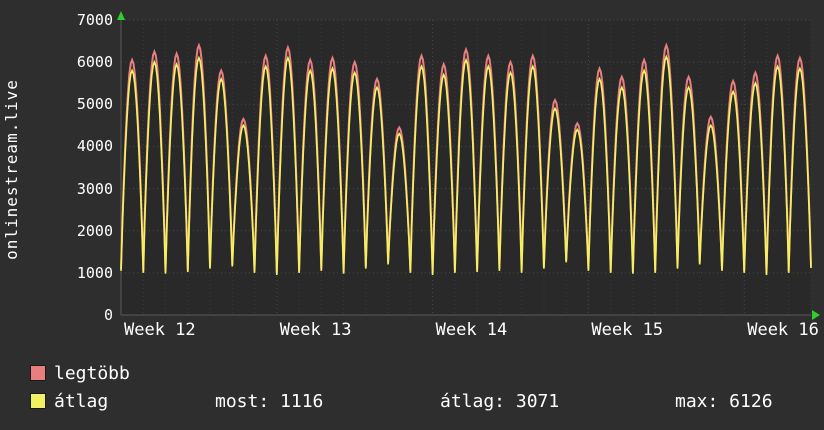  Describe the element at coordinates (94, 188) in the screenshot. I see `y-tick-label: 3000` at that location.